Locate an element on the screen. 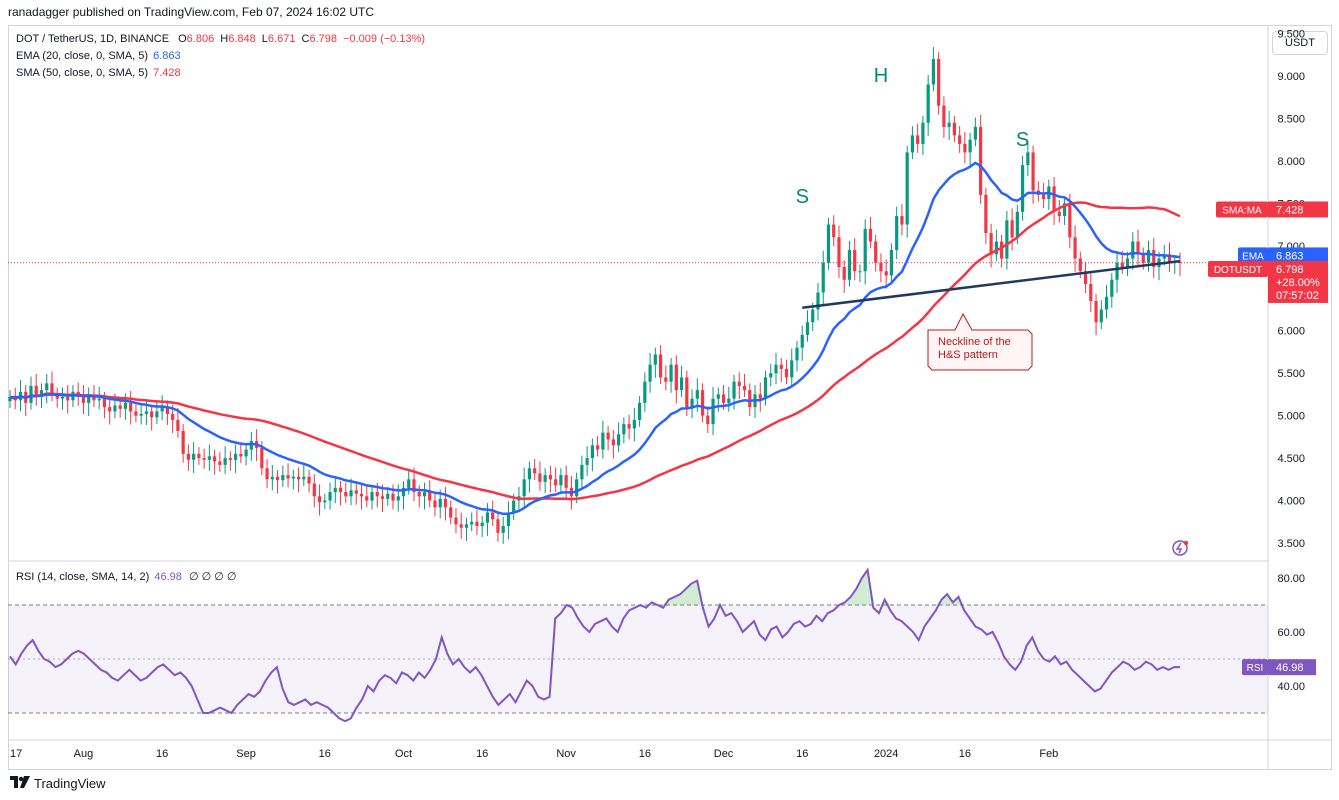  price-badge-pct: +28.00% is located at coordinates (1298, 283).